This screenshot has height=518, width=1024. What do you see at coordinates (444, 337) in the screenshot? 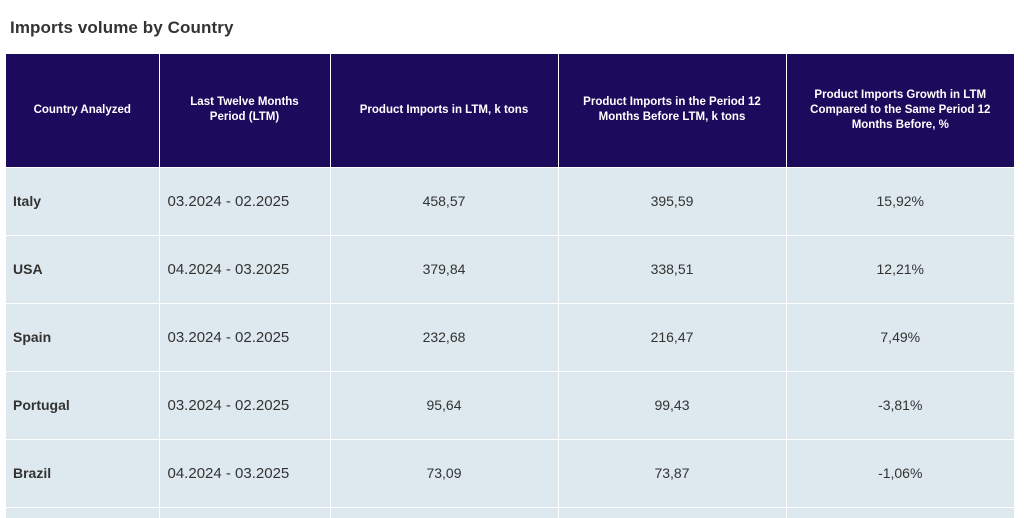
I see `cell-imports-ltm: 232,68` at bounding box center [444, 337].